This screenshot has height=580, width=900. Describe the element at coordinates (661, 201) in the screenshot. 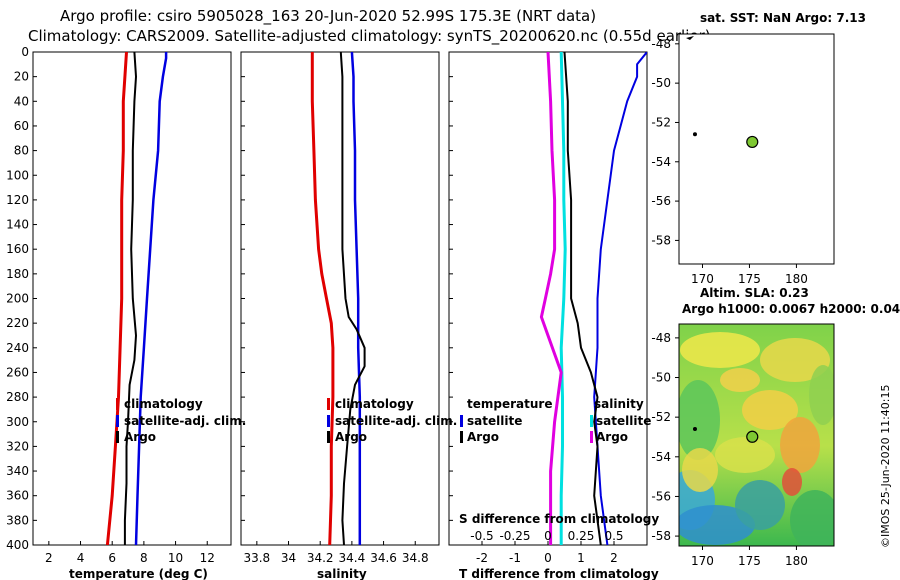

I see `sst-map-lat-label: -56` at that location.